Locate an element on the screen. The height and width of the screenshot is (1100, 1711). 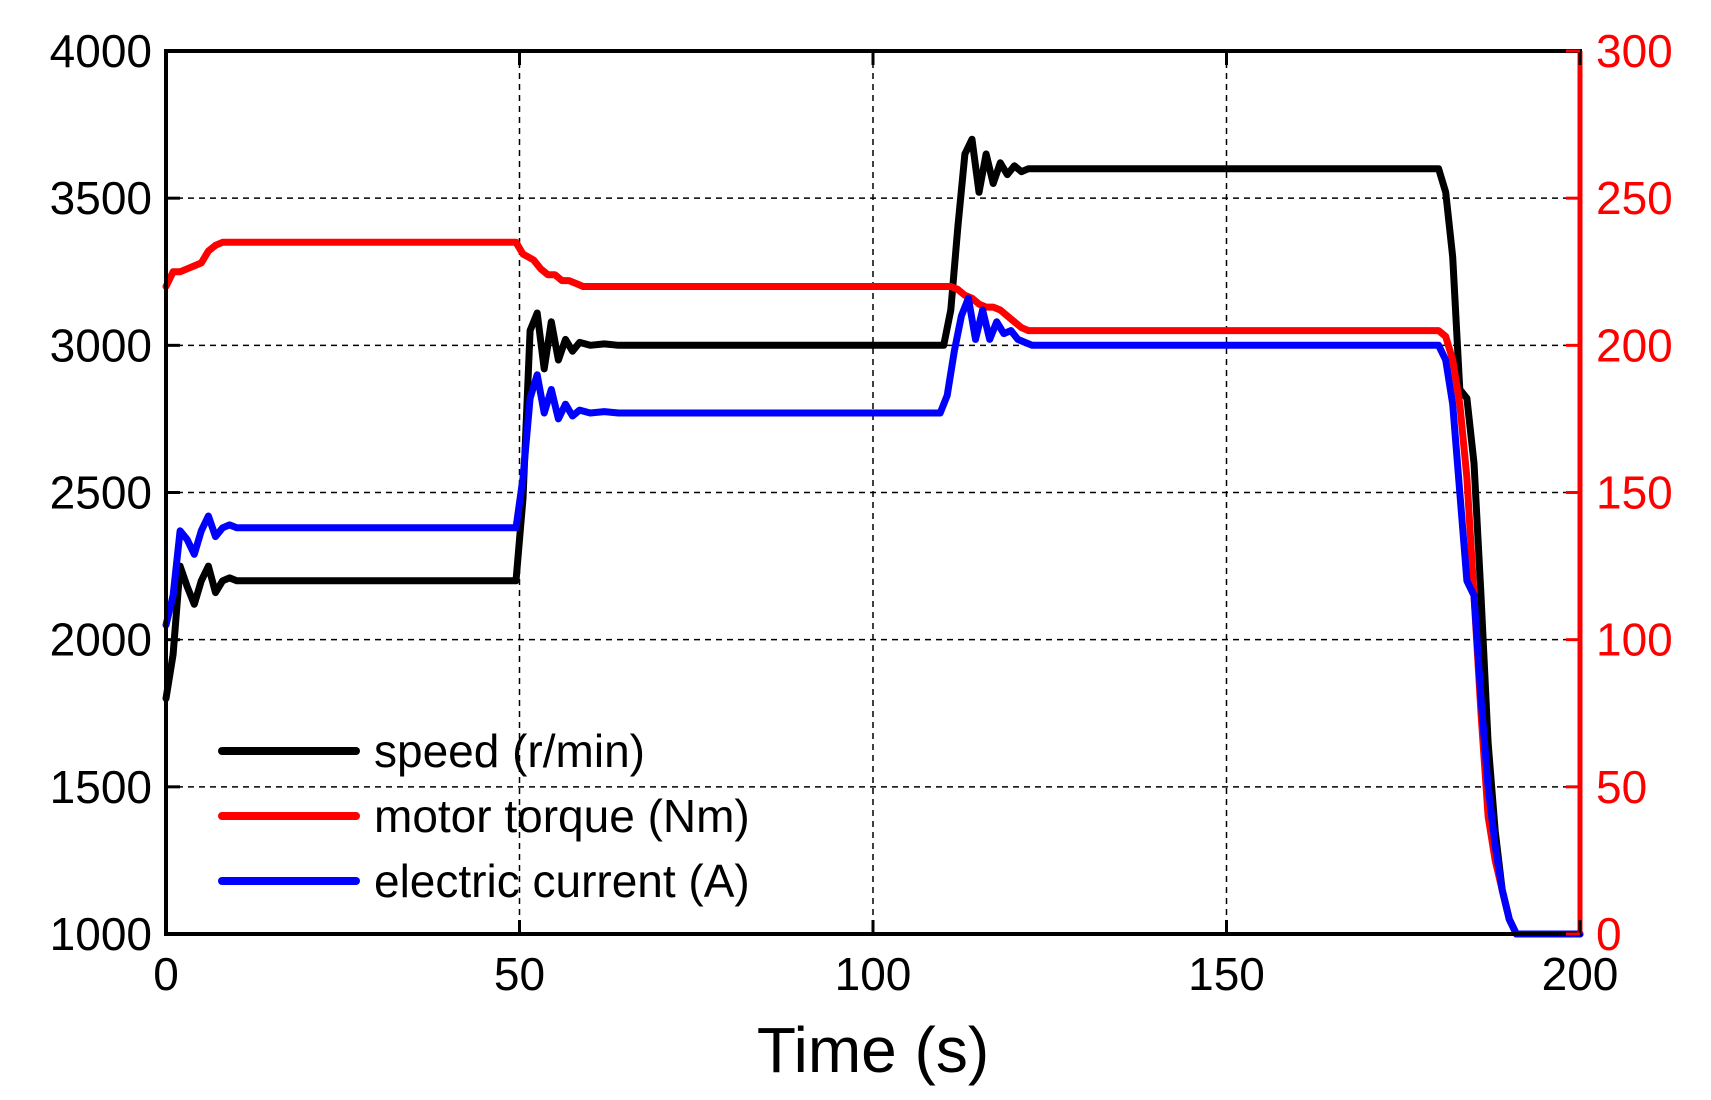
x-tick-label: 50 is located at coordinates (519, 974).